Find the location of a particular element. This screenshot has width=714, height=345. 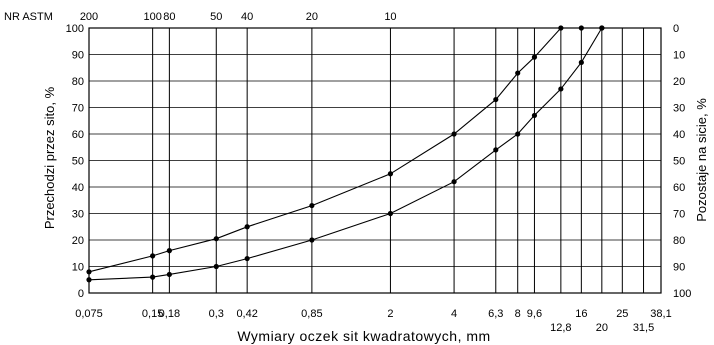

top-tick-label: 50 is located at coordinates (216, 17).